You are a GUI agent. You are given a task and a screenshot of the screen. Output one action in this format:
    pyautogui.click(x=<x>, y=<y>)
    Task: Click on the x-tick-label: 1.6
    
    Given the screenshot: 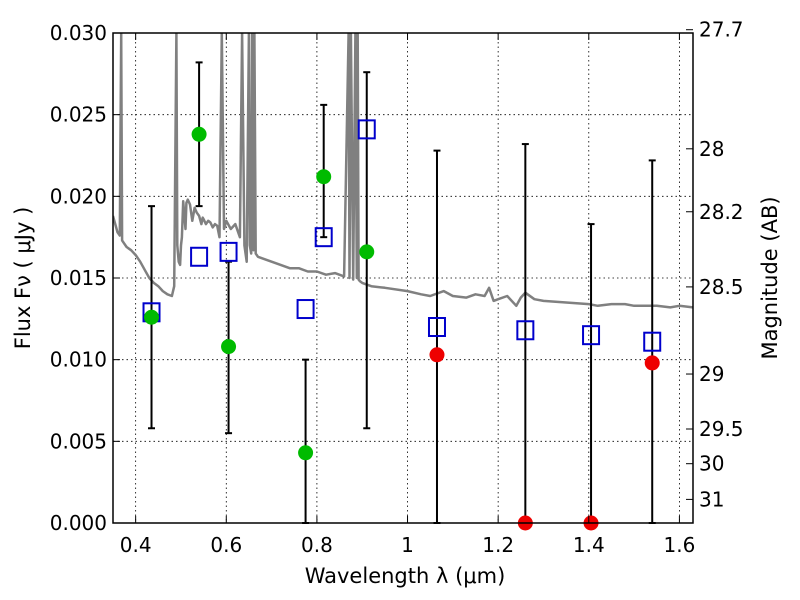 What is the action you would take?
    pyautogui.click(x=680, y=545)
    